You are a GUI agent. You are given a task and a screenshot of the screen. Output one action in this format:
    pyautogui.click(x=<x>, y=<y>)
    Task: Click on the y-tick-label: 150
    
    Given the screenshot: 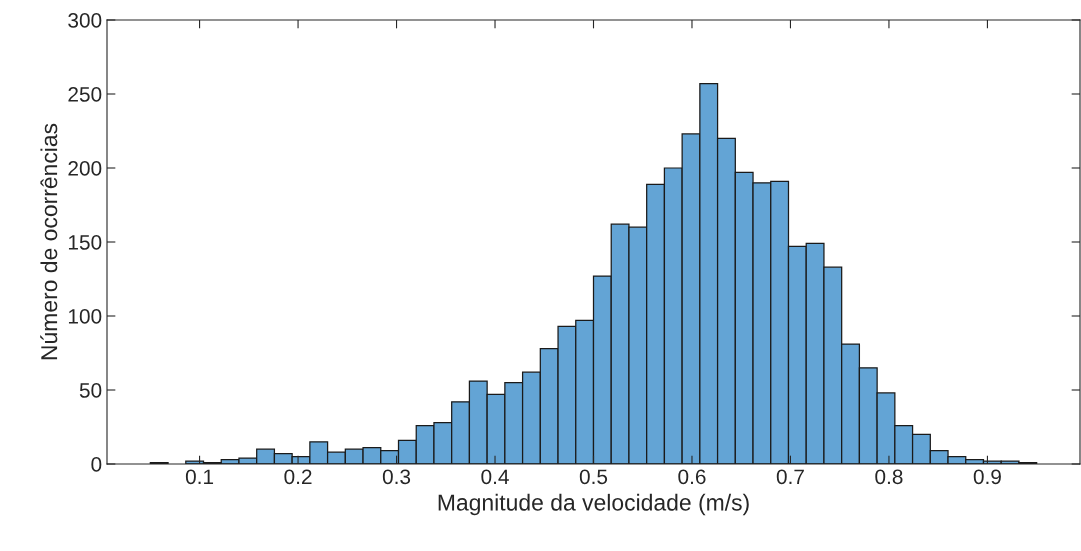 What is the action you would take?
    pyautogui.click(x=85, y=242)
    